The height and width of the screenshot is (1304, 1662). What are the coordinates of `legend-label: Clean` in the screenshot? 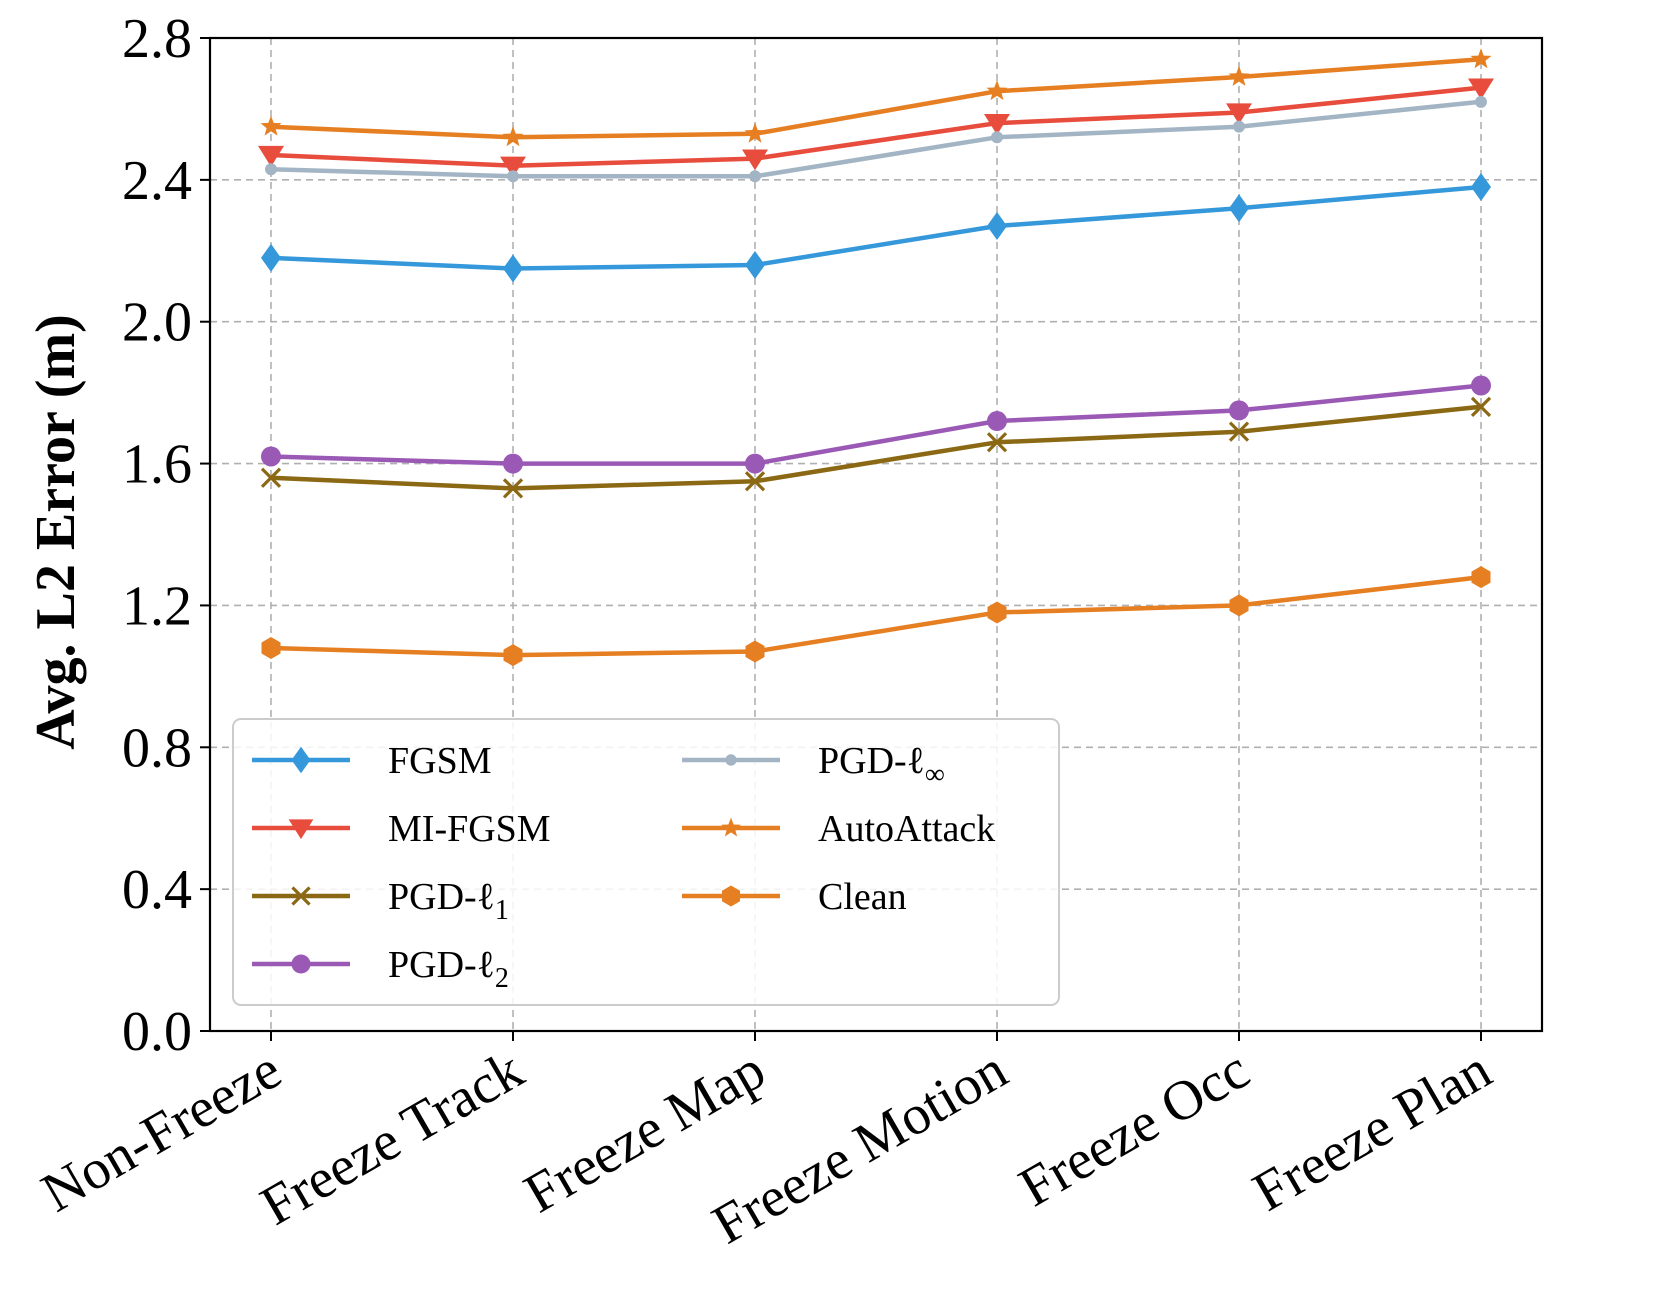 It's located at (862, 897).